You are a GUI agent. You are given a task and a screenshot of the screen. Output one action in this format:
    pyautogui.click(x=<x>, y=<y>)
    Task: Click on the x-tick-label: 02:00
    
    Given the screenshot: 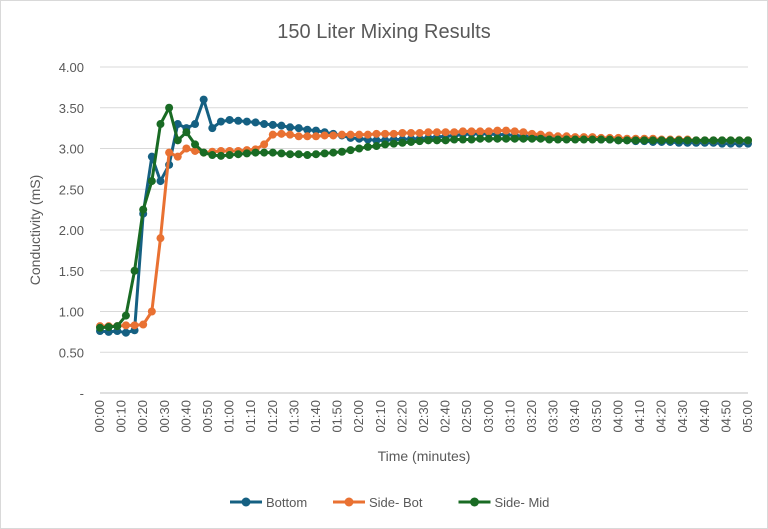 What is the action you would take?
    pyautogui.click(x=358, y=416)
    